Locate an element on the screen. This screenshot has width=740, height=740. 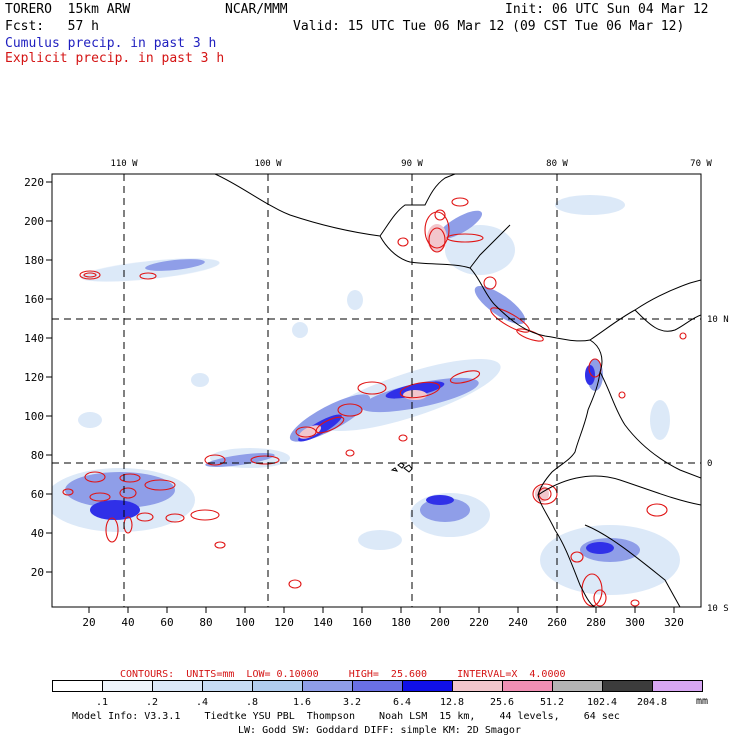
colorbar-label: .4 is located at coordinates (202, 702).